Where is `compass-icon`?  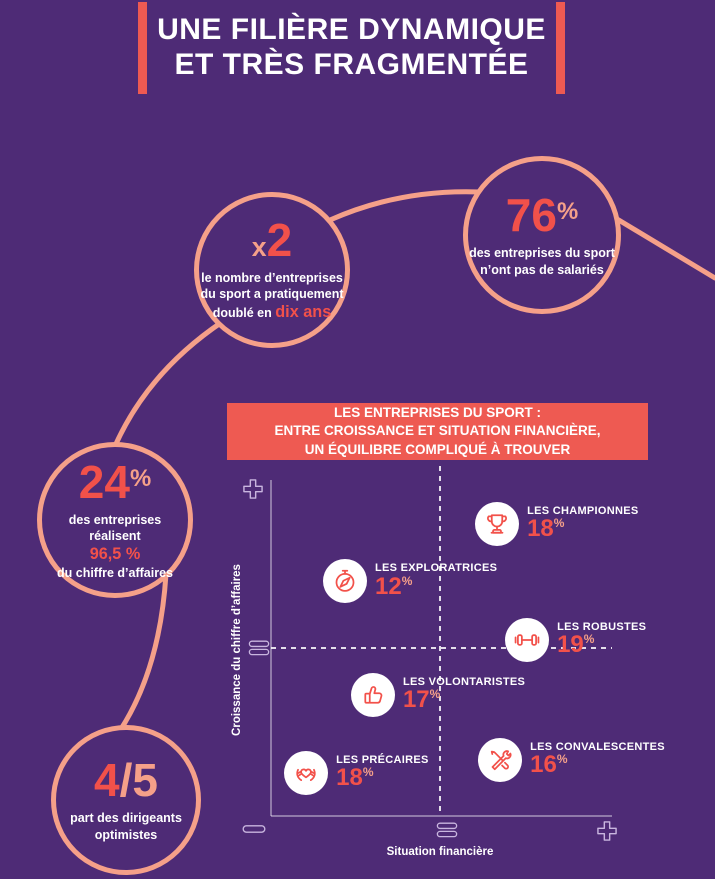 compass-icon is located at coordinates (344, 581).